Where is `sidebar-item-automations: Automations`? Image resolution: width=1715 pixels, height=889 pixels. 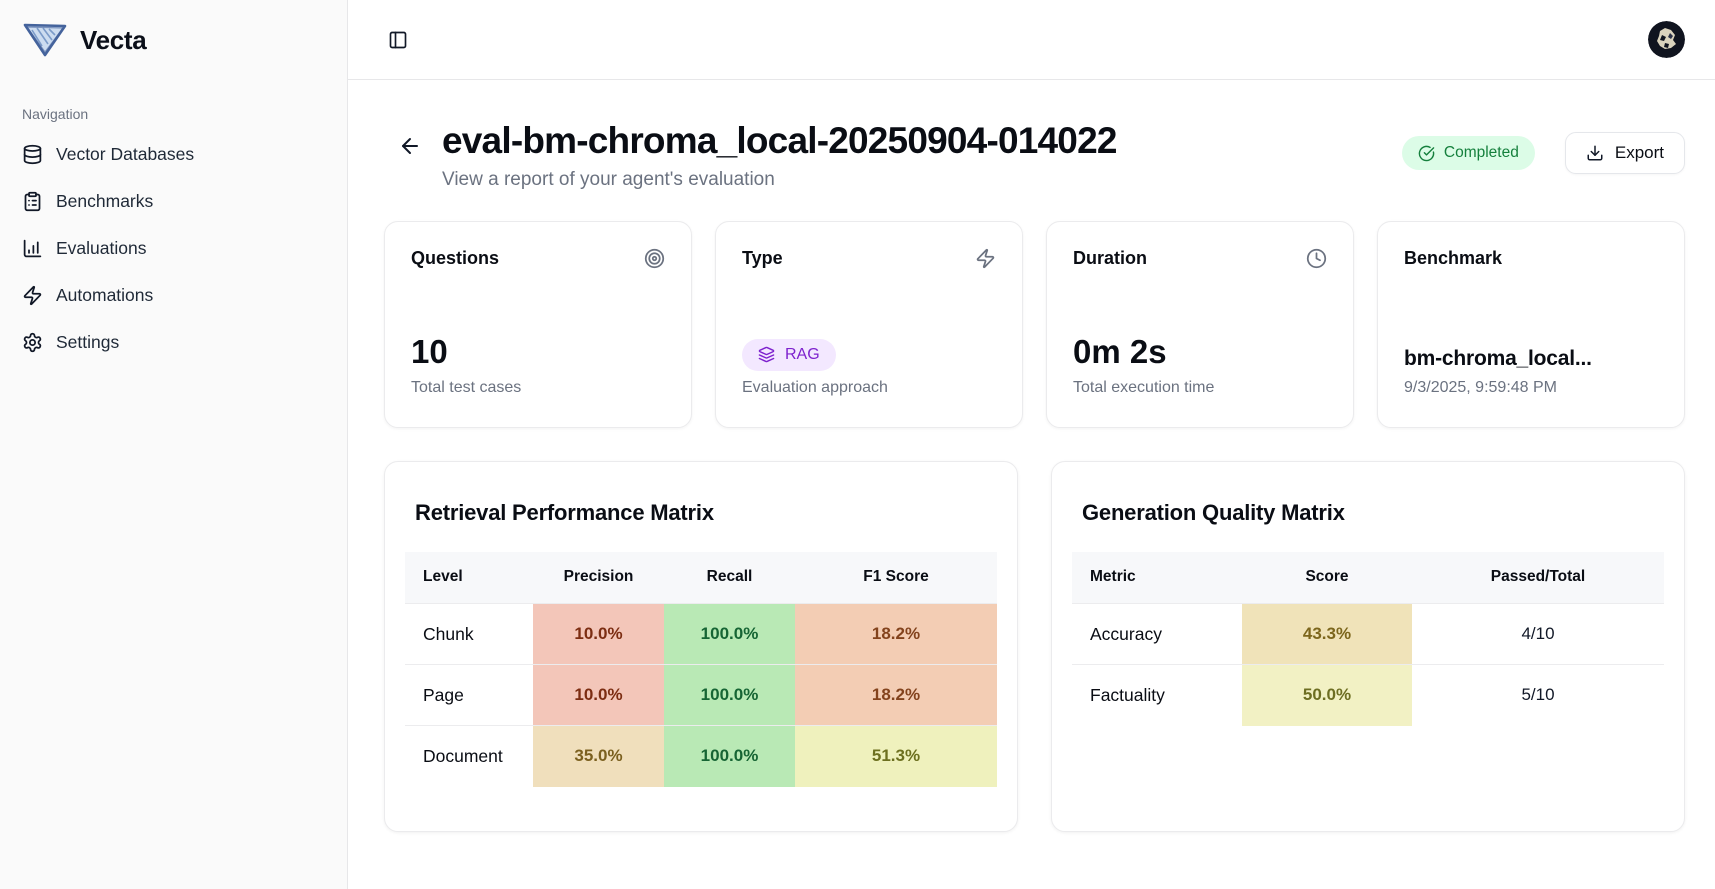 sidebar-item-automations: Automations is located at coordinates (173, 295).